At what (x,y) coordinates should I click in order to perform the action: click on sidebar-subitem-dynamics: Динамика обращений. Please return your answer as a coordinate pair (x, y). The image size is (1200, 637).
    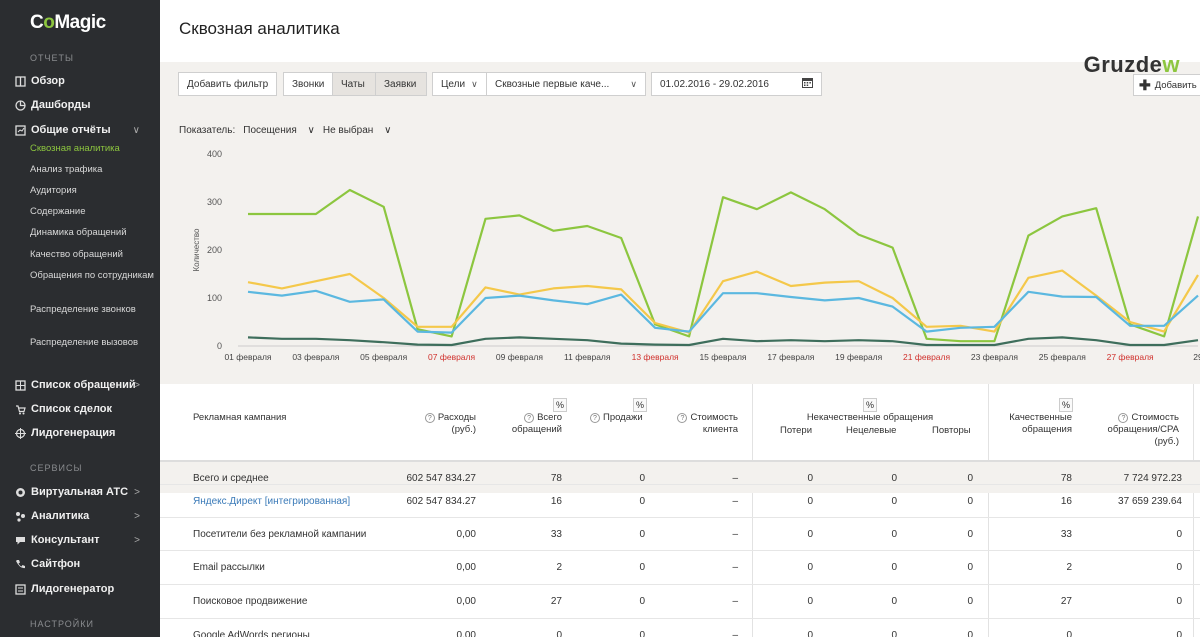
    Looking at the image, I should click on (78, 232).